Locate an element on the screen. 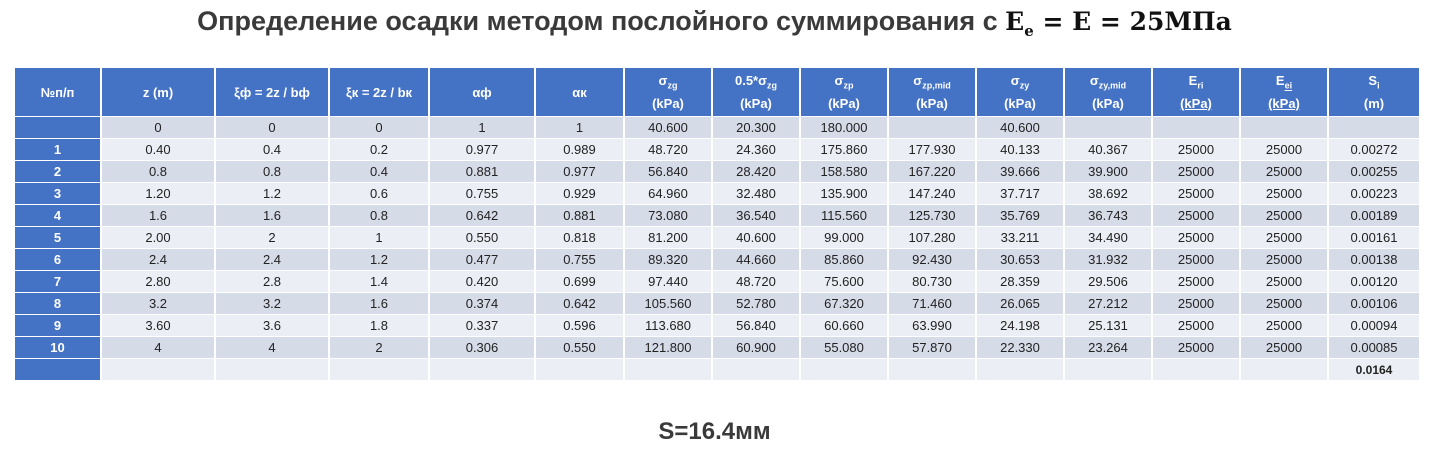 The image size is (1429, 451). table-cell: 180.000 is located at coordinates (844, 127).